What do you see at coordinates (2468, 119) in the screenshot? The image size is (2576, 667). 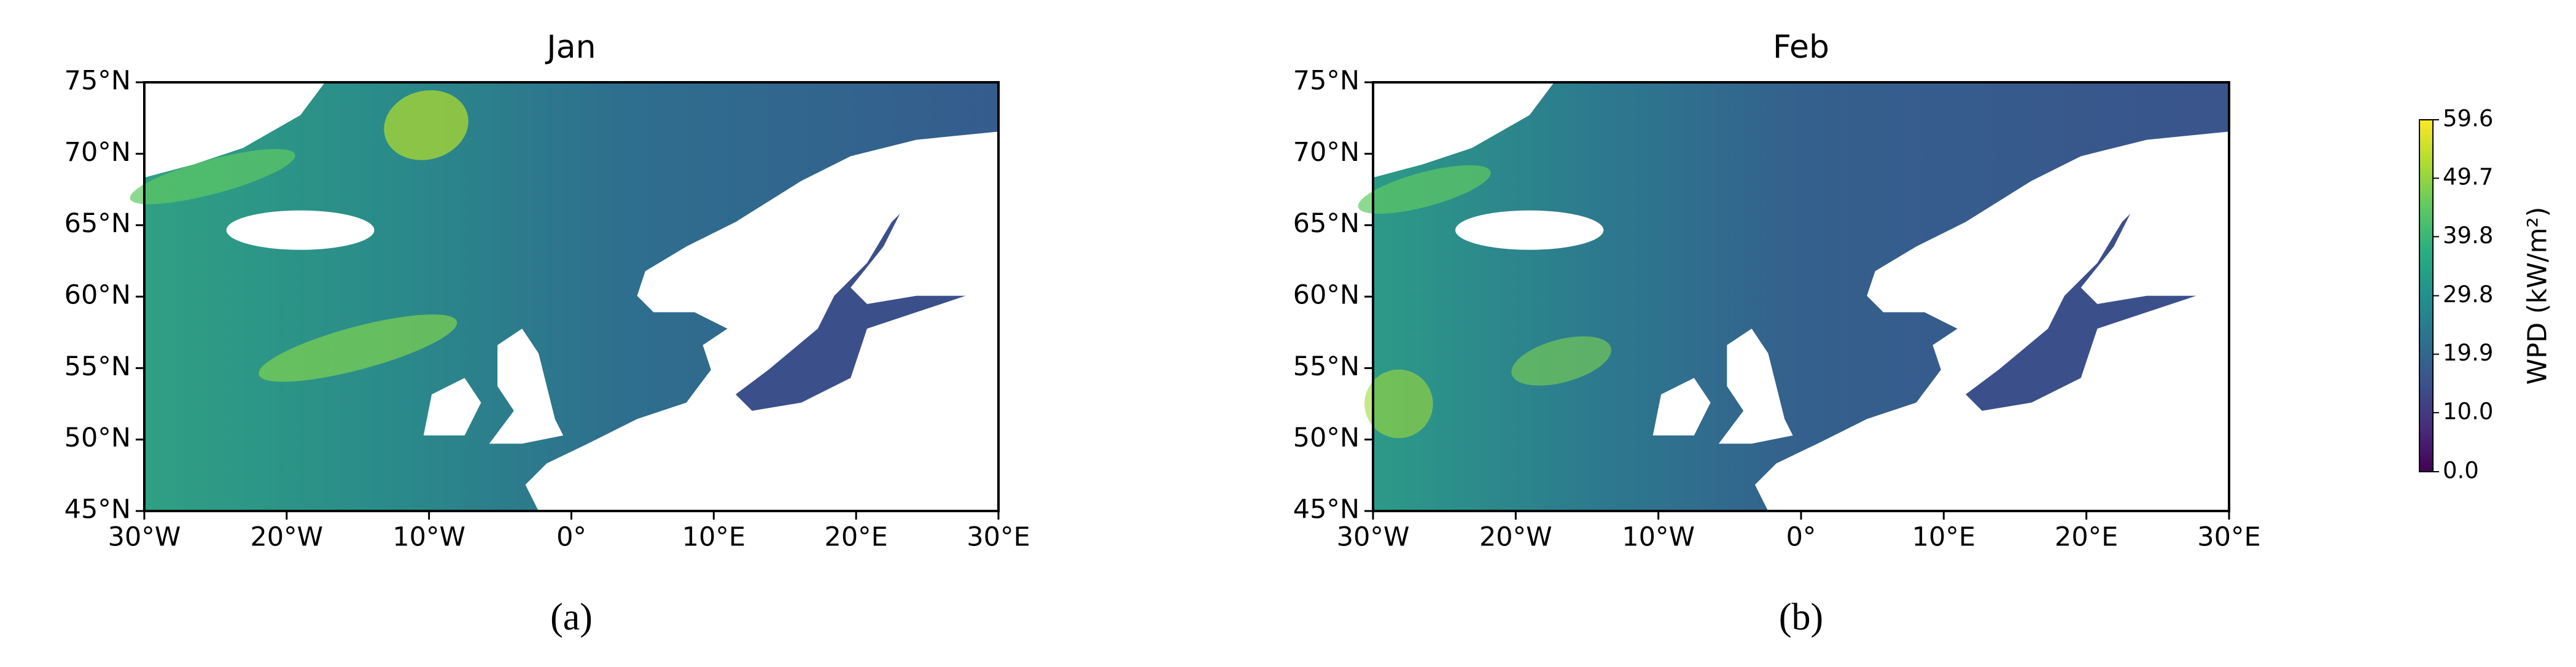 I see `colorbar-tick-label: 59.6` at bounding box center [2468, 119].